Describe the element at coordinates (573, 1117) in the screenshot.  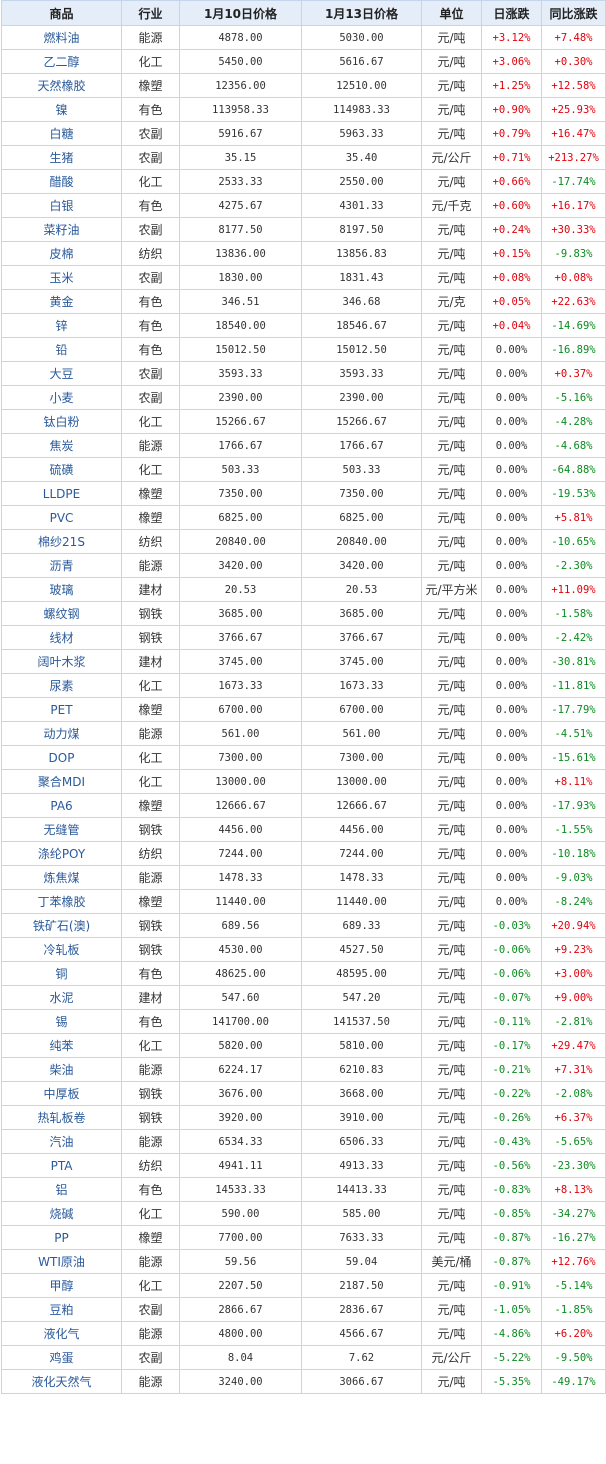
I see `yoy-change-cell: +6.37%` at that location.